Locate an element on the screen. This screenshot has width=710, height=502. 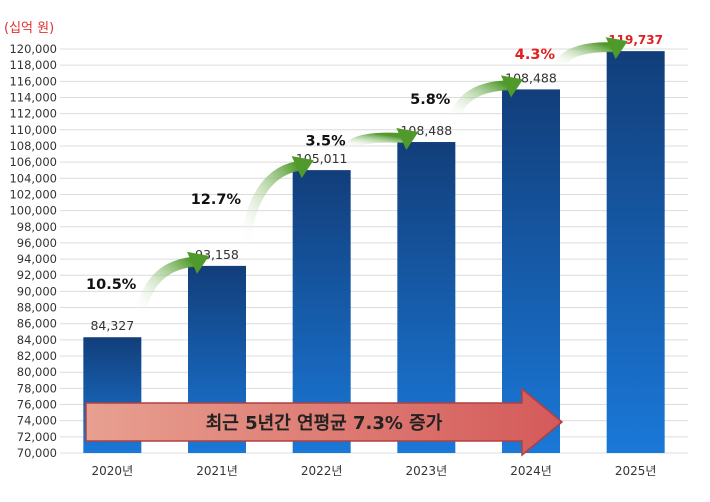
growth-label: 10.5% is located at coordinates (111, 285).